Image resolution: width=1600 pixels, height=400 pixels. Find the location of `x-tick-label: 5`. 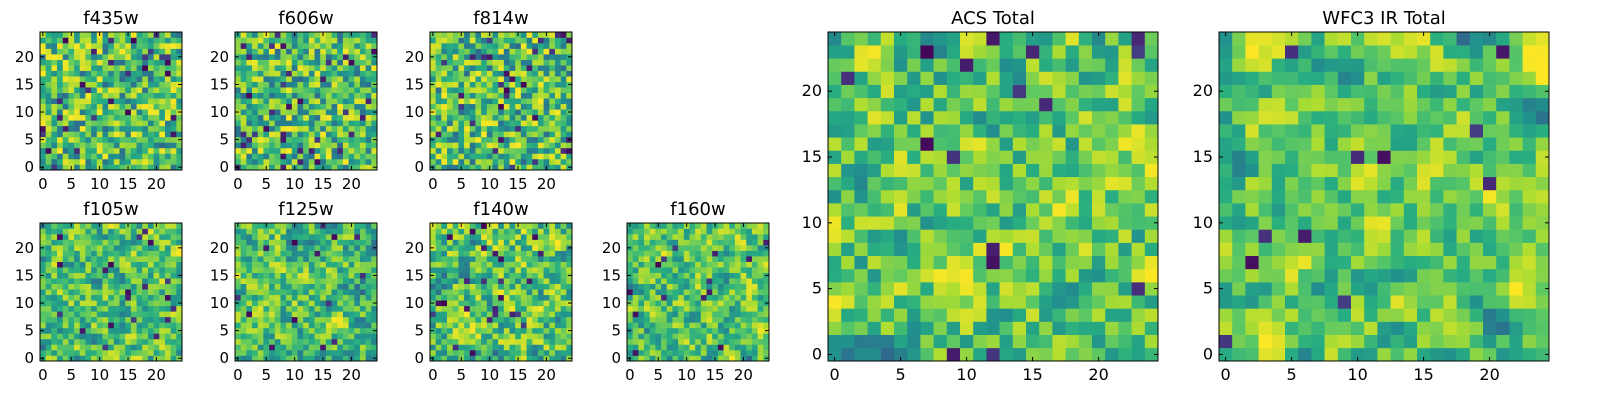

x-tick-label: 5 is located at coordinates (266, 184).